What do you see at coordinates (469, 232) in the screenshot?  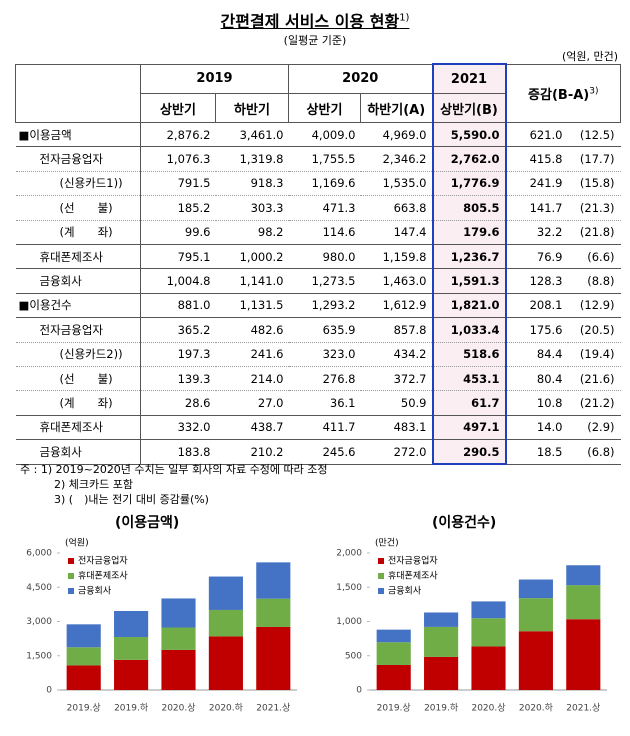 I see `cell: 179.6` at bounding box center [469, 232].